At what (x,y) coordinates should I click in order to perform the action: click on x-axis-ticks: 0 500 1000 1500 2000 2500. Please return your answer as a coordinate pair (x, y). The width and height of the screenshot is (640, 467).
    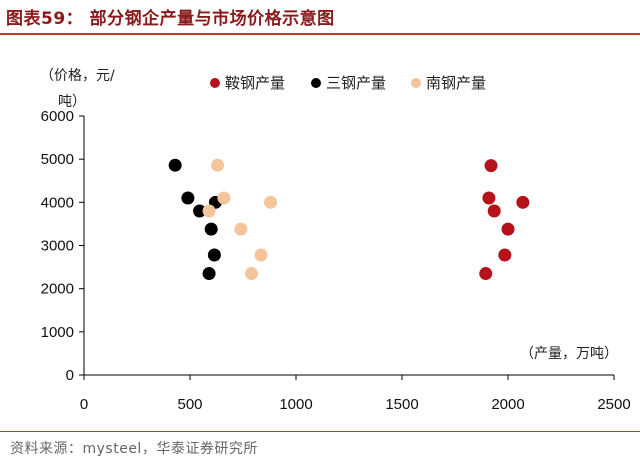
    Looking at the image, I should click on (355, 394).